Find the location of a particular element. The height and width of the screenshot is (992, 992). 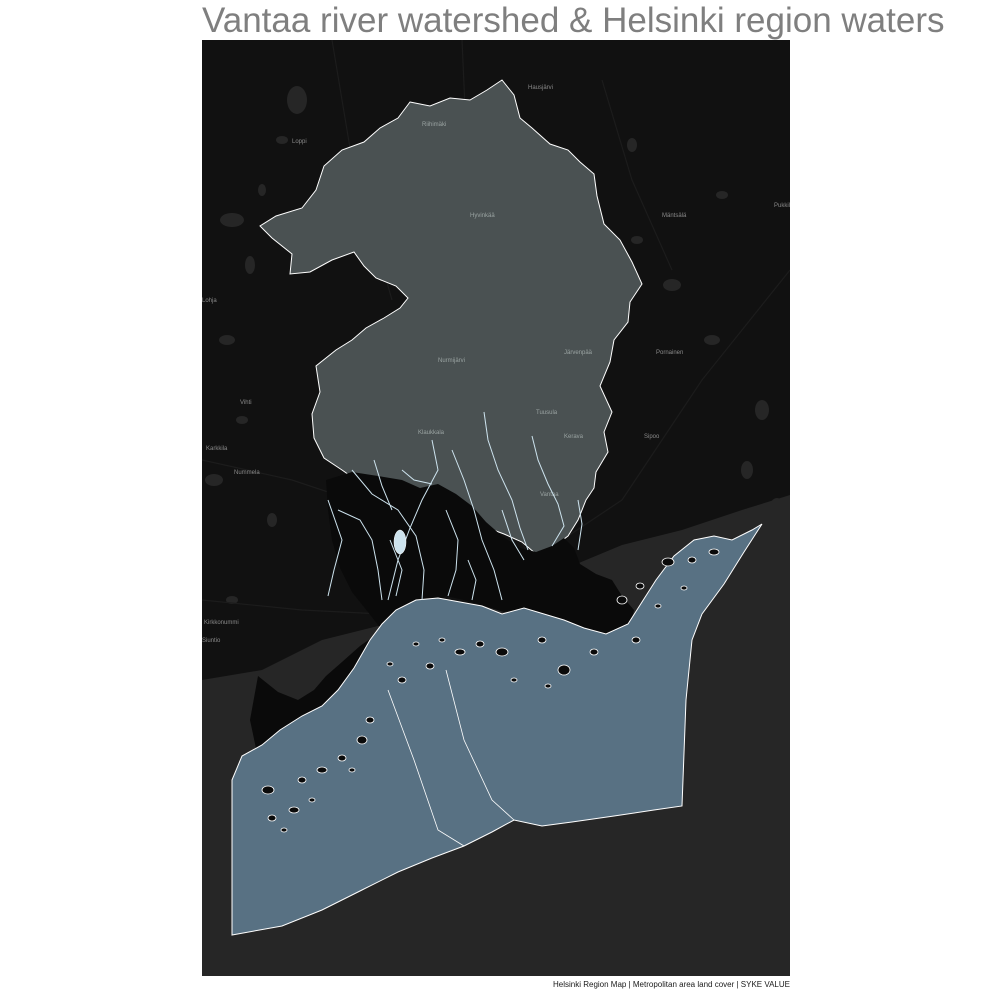

place-label: Sipoo is located at coordinates (652, 437).